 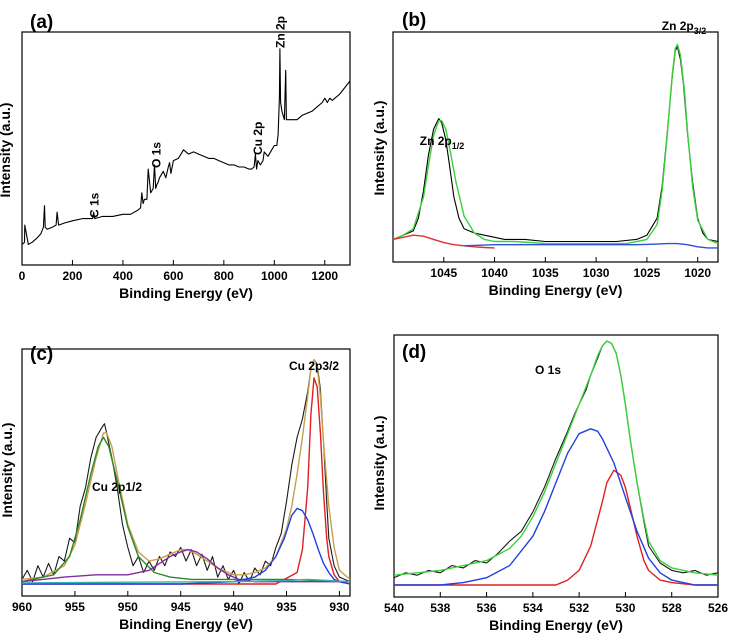 What do you see at coordinates (186, 581) in the screenshot?
I see `series-baseline` at bounding box center [186, 581].